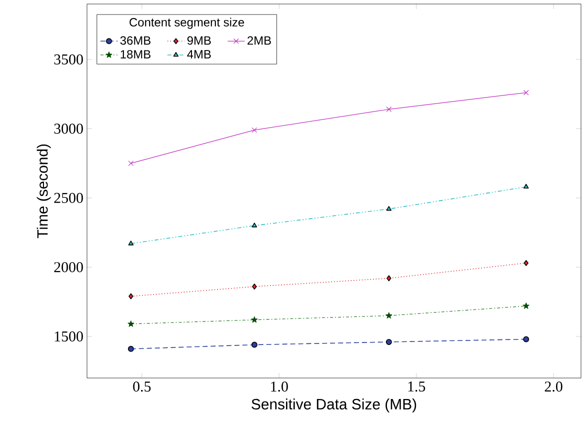  Describe the element at coordinates (553, 387) in the screenshot. I see `x-tick-label: 2.0` at that location.